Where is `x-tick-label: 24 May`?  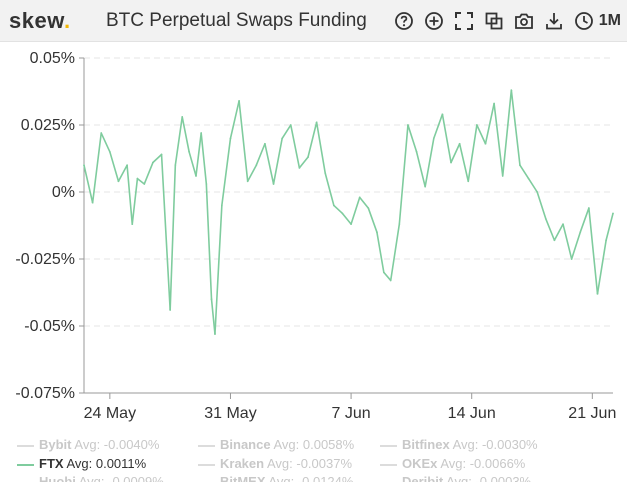 x-tick-label: 24 May is located at coordinates (110, 413).